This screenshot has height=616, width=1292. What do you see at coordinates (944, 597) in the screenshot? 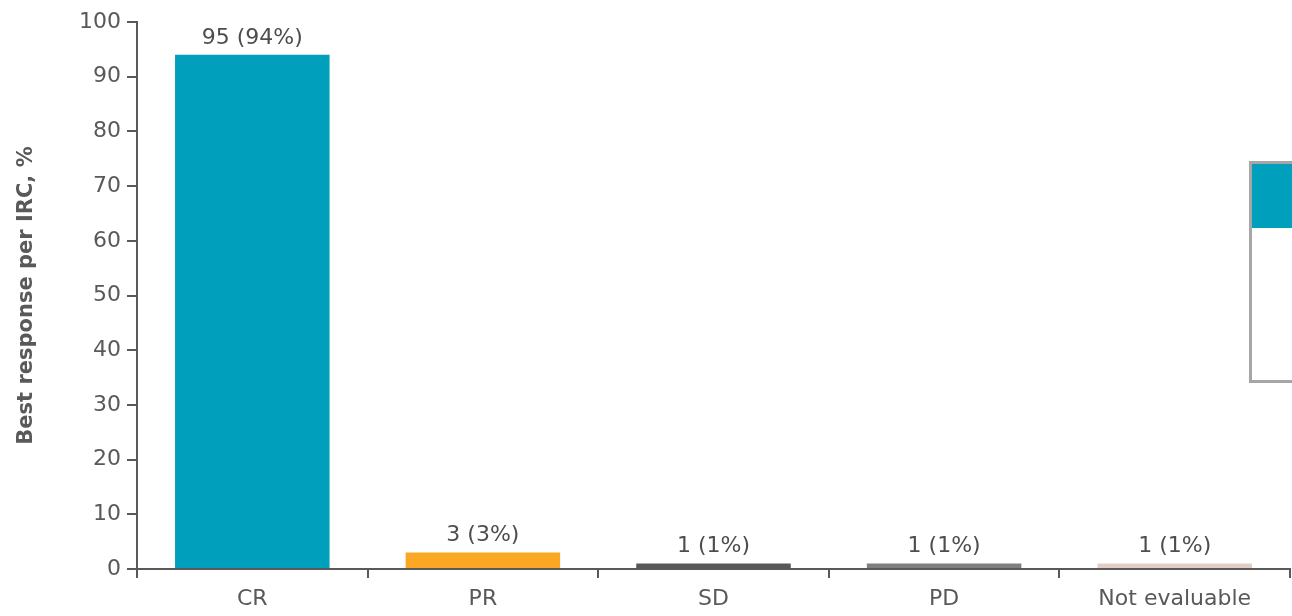
I see `x-tick-label: PD` at bounding box center [944, 597].